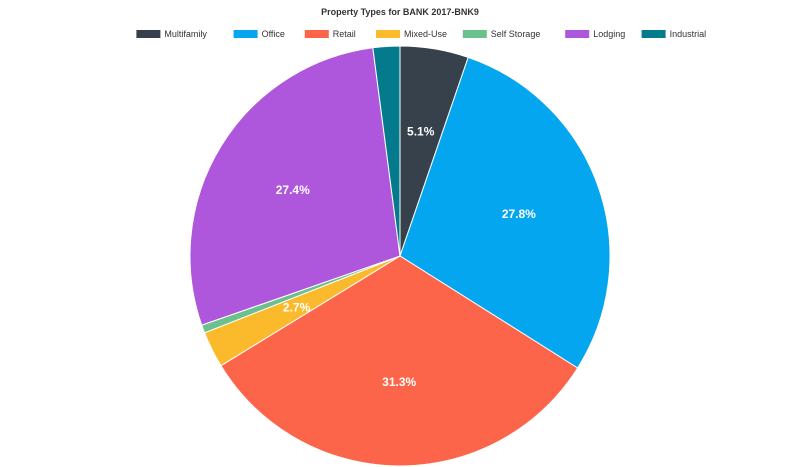 The height and width of the screenshot is (467, 800). I want to click on legend-swatch-multifamily, so click(148, 34).